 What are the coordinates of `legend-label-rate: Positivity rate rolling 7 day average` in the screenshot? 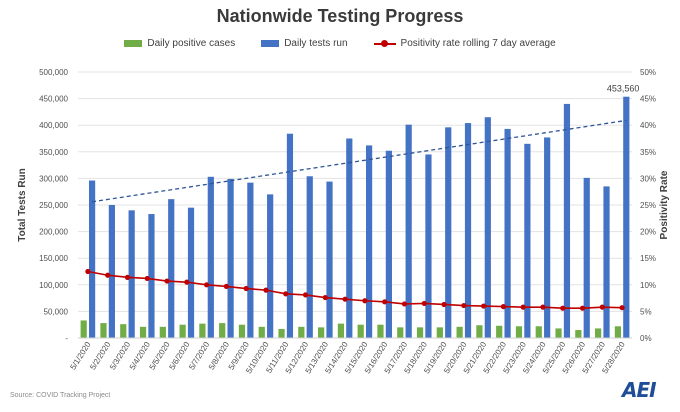 It's located at (478, 43).